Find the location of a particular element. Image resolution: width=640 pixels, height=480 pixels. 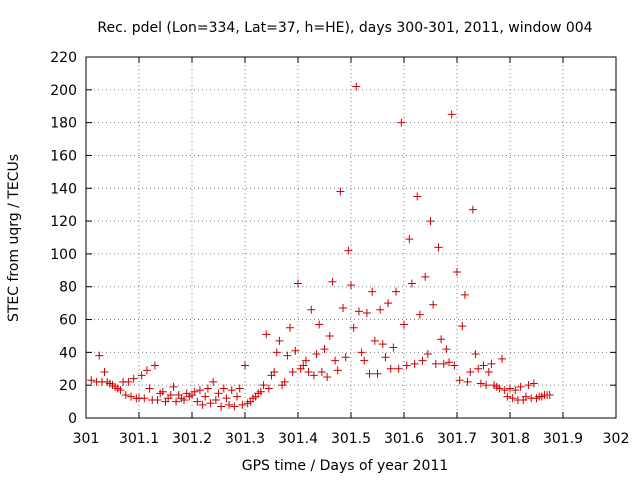

x-tick-label: 301.8 is located at coordinates (510, 439).